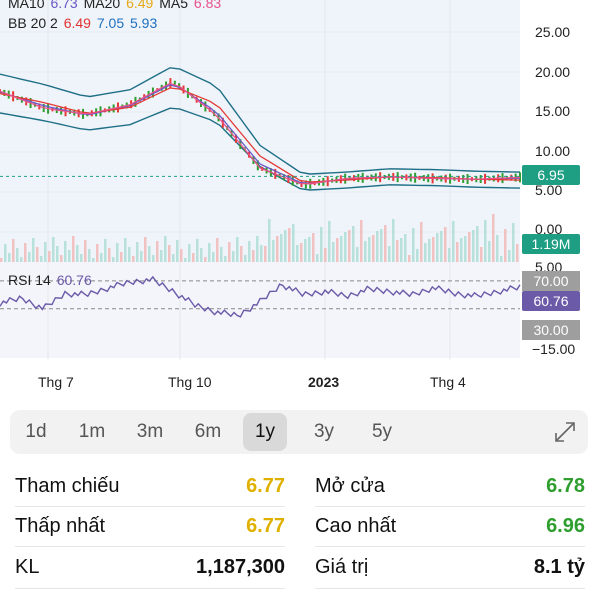 This screenshot has height=600, width=600. Describe the element at coordinates (265, 432) in the screenshot. I see `period-1y-button: 1y` at that location.